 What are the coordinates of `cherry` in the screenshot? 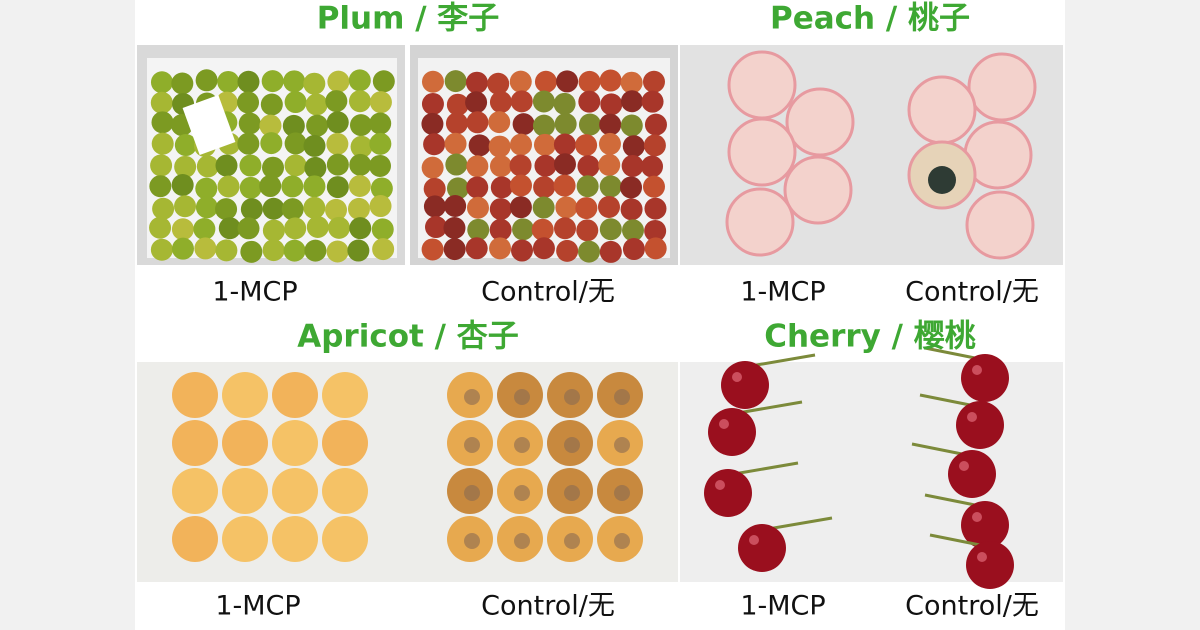 It's located at (985, 378).